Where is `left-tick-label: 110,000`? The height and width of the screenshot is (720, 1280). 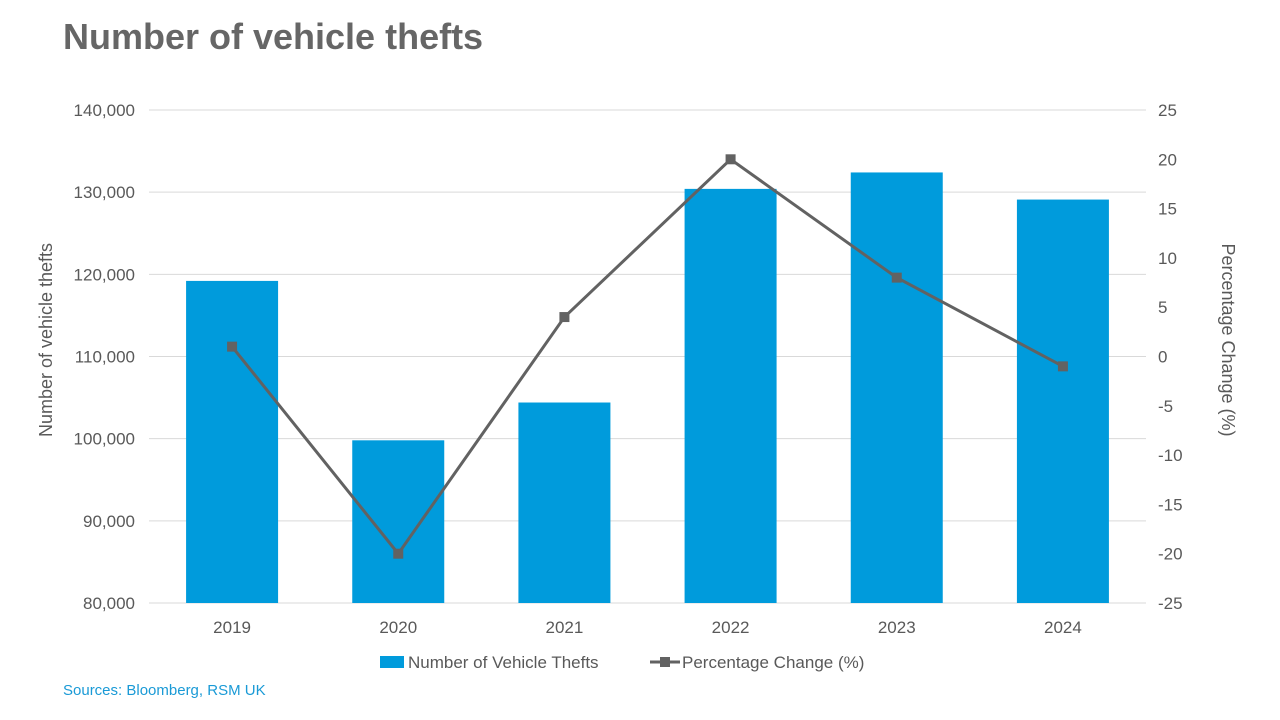 left-tick-label: 110,000 is located at coordinates (105, 357).